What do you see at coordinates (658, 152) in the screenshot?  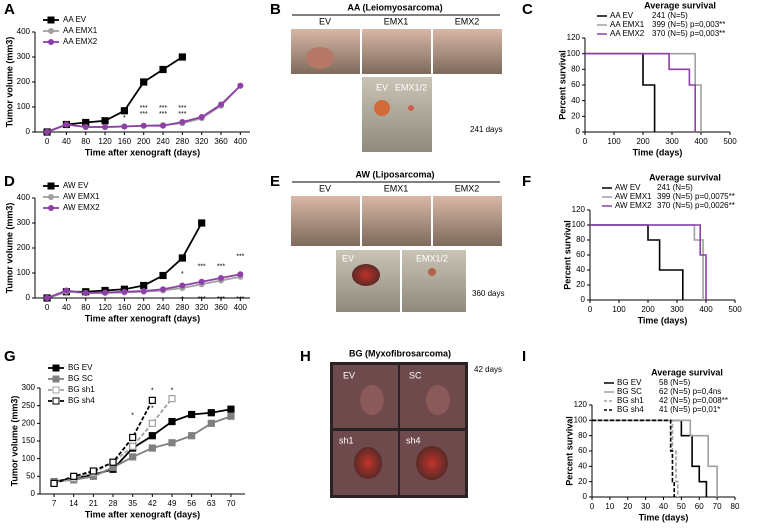 I see `x-axis-label: Time (days)` at bounding box center [658, 152].